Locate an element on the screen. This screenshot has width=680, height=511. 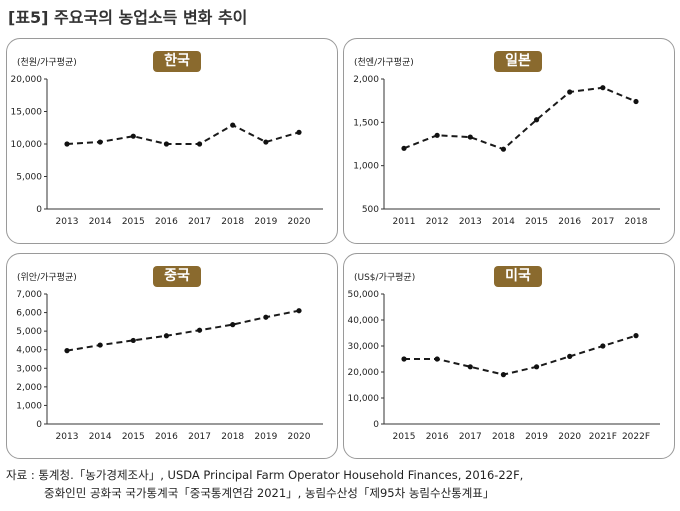
country-badge: 중국 is located at coordinates (177, 276).